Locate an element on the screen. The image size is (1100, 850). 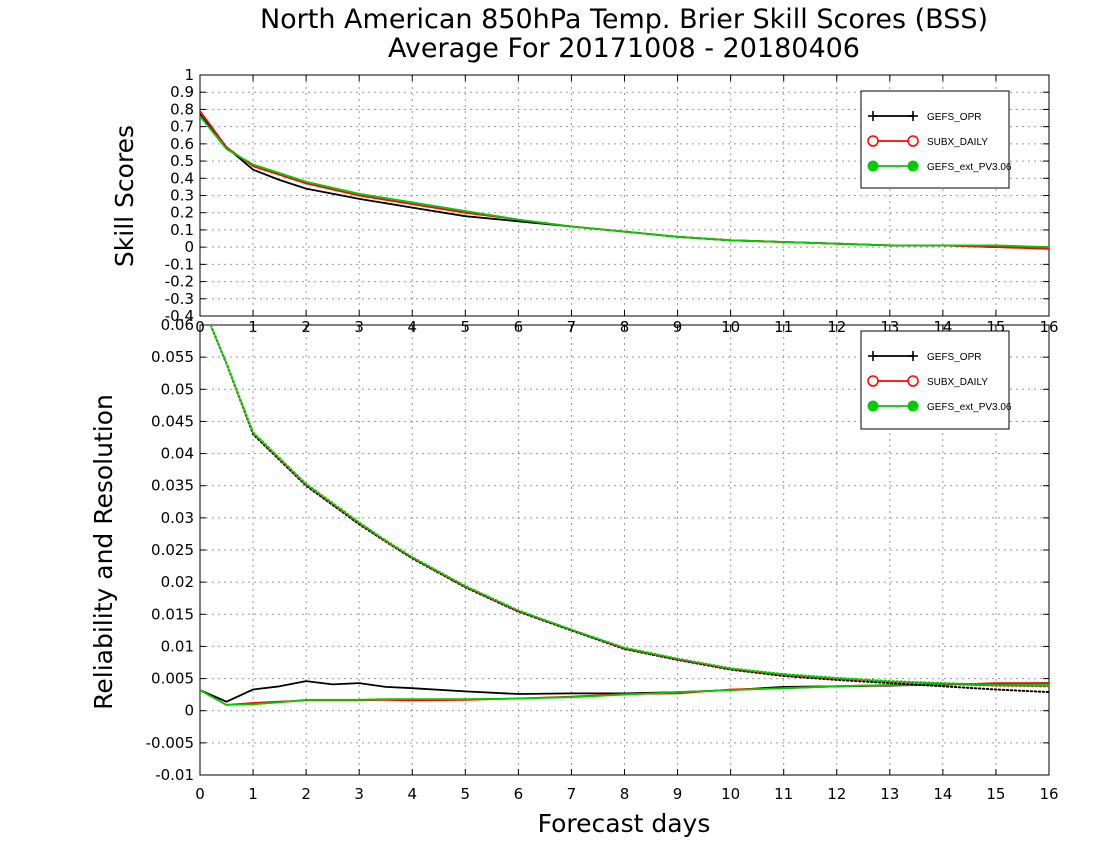
x-tick-label: 4 is located at coordinates (412, 794).